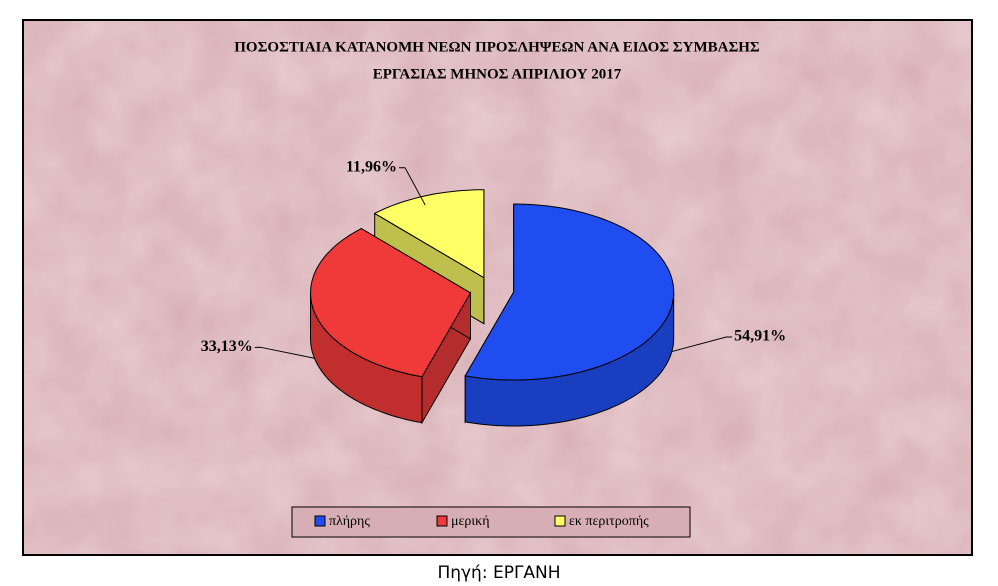  Describe the element at coordinates (497, 74) in the screenshot. I see `chart-title: ΕΡΓΑΣΙΑΣ ΜΗΝΟΣ ΑΠΡΙΛΙΟΥ 2017` at that location.